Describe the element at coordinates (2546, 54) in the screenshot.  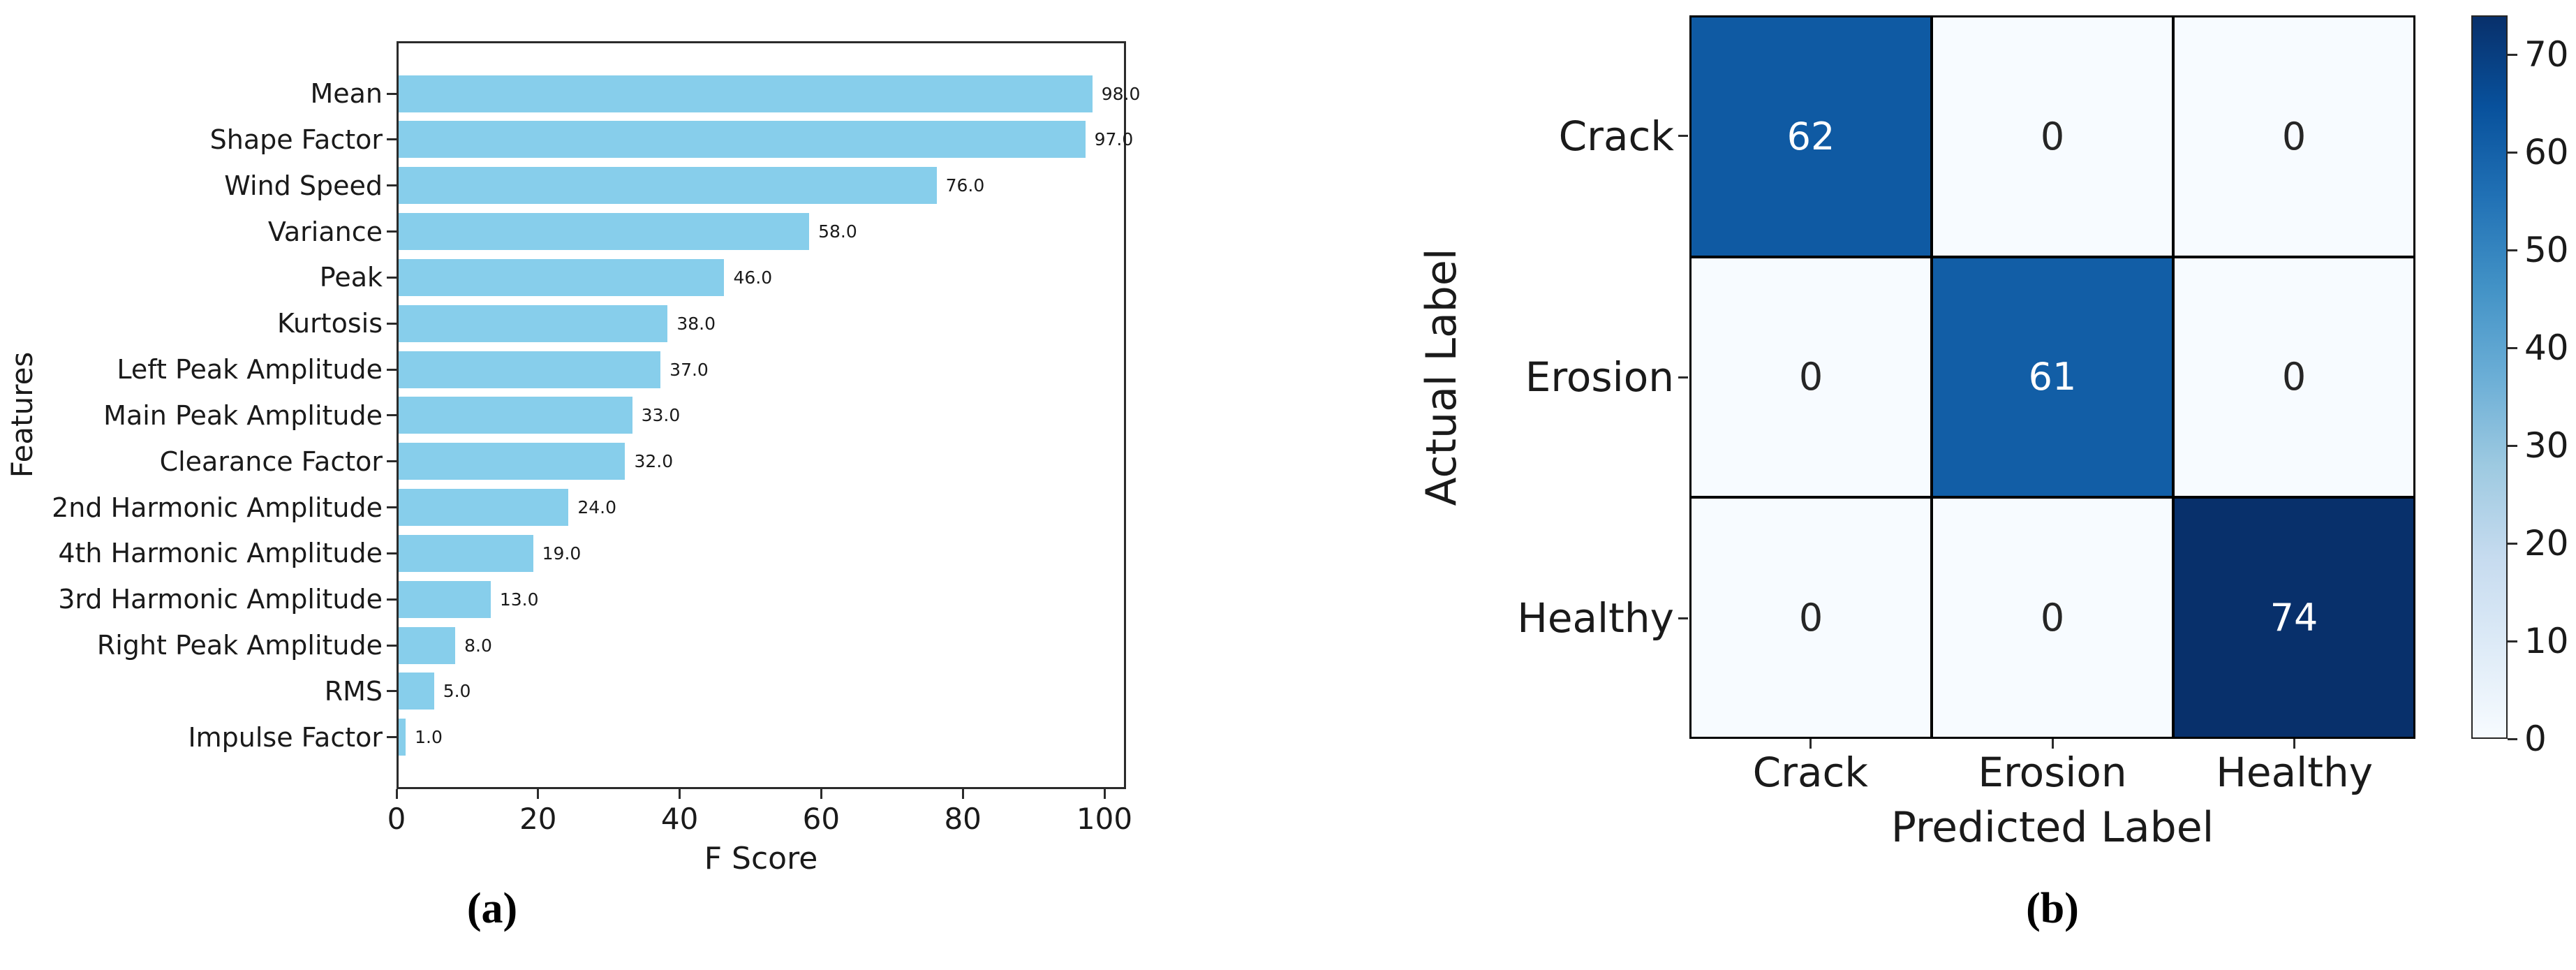
I see `colorbar-tick-label: 70` at that location.